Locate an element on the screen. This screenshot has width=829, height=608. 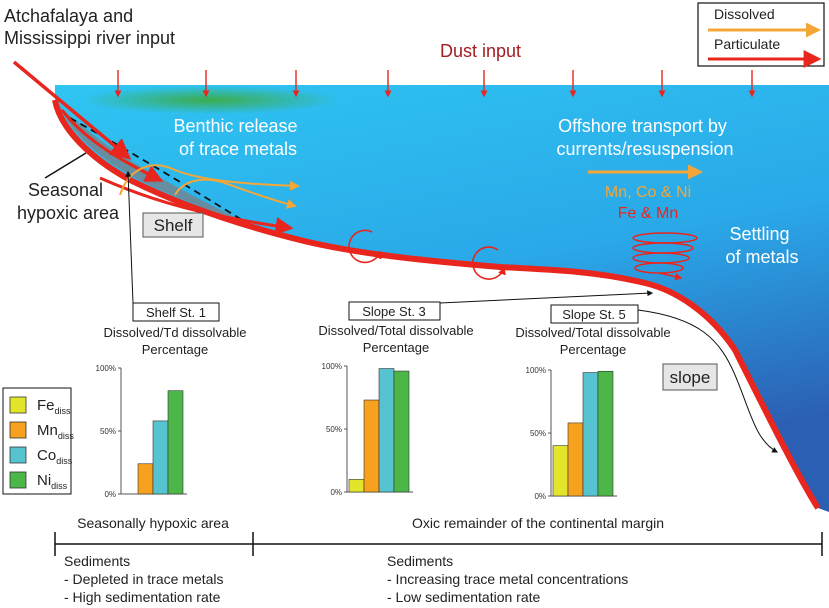
settling-spiral-icon is located at coordinates (665, 256).